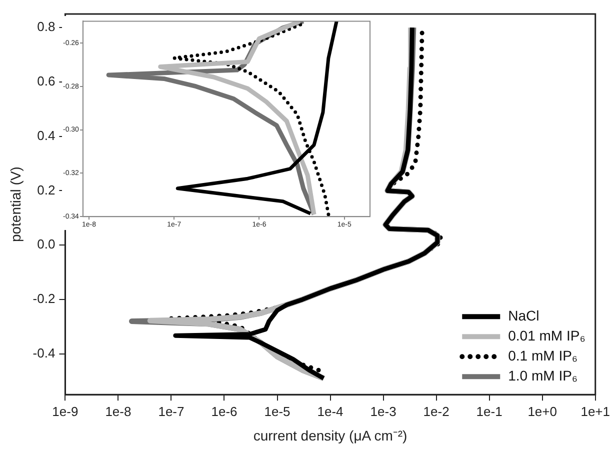 The image size is (614, 453). What do you see at coordinates (46, 26) in the screenshot?
I see `y-tick-label: 0.8` at bounding box center [46, 26].